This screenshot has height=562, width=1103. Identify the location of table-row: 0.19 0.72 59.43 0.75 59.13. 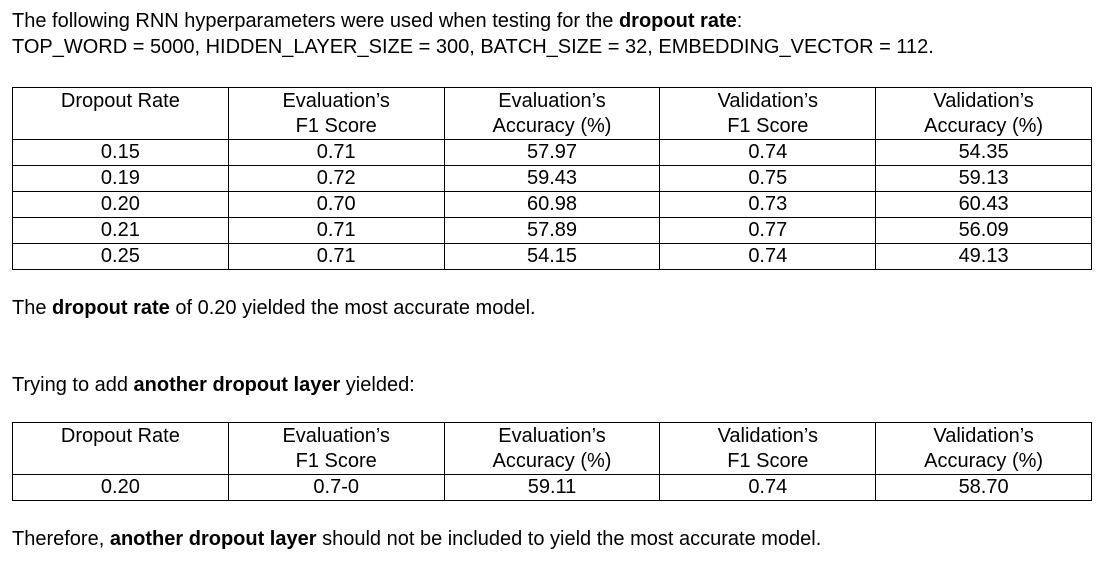
(552, 178).